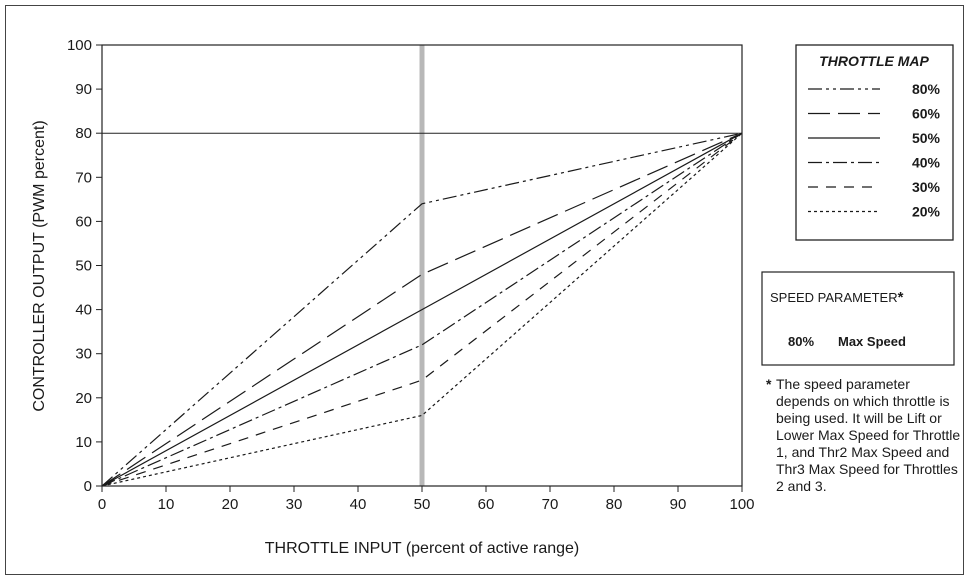  Describe the element at coordinates (83, 221) in the screenshot. I see `y-tick-label: 60` at that location.